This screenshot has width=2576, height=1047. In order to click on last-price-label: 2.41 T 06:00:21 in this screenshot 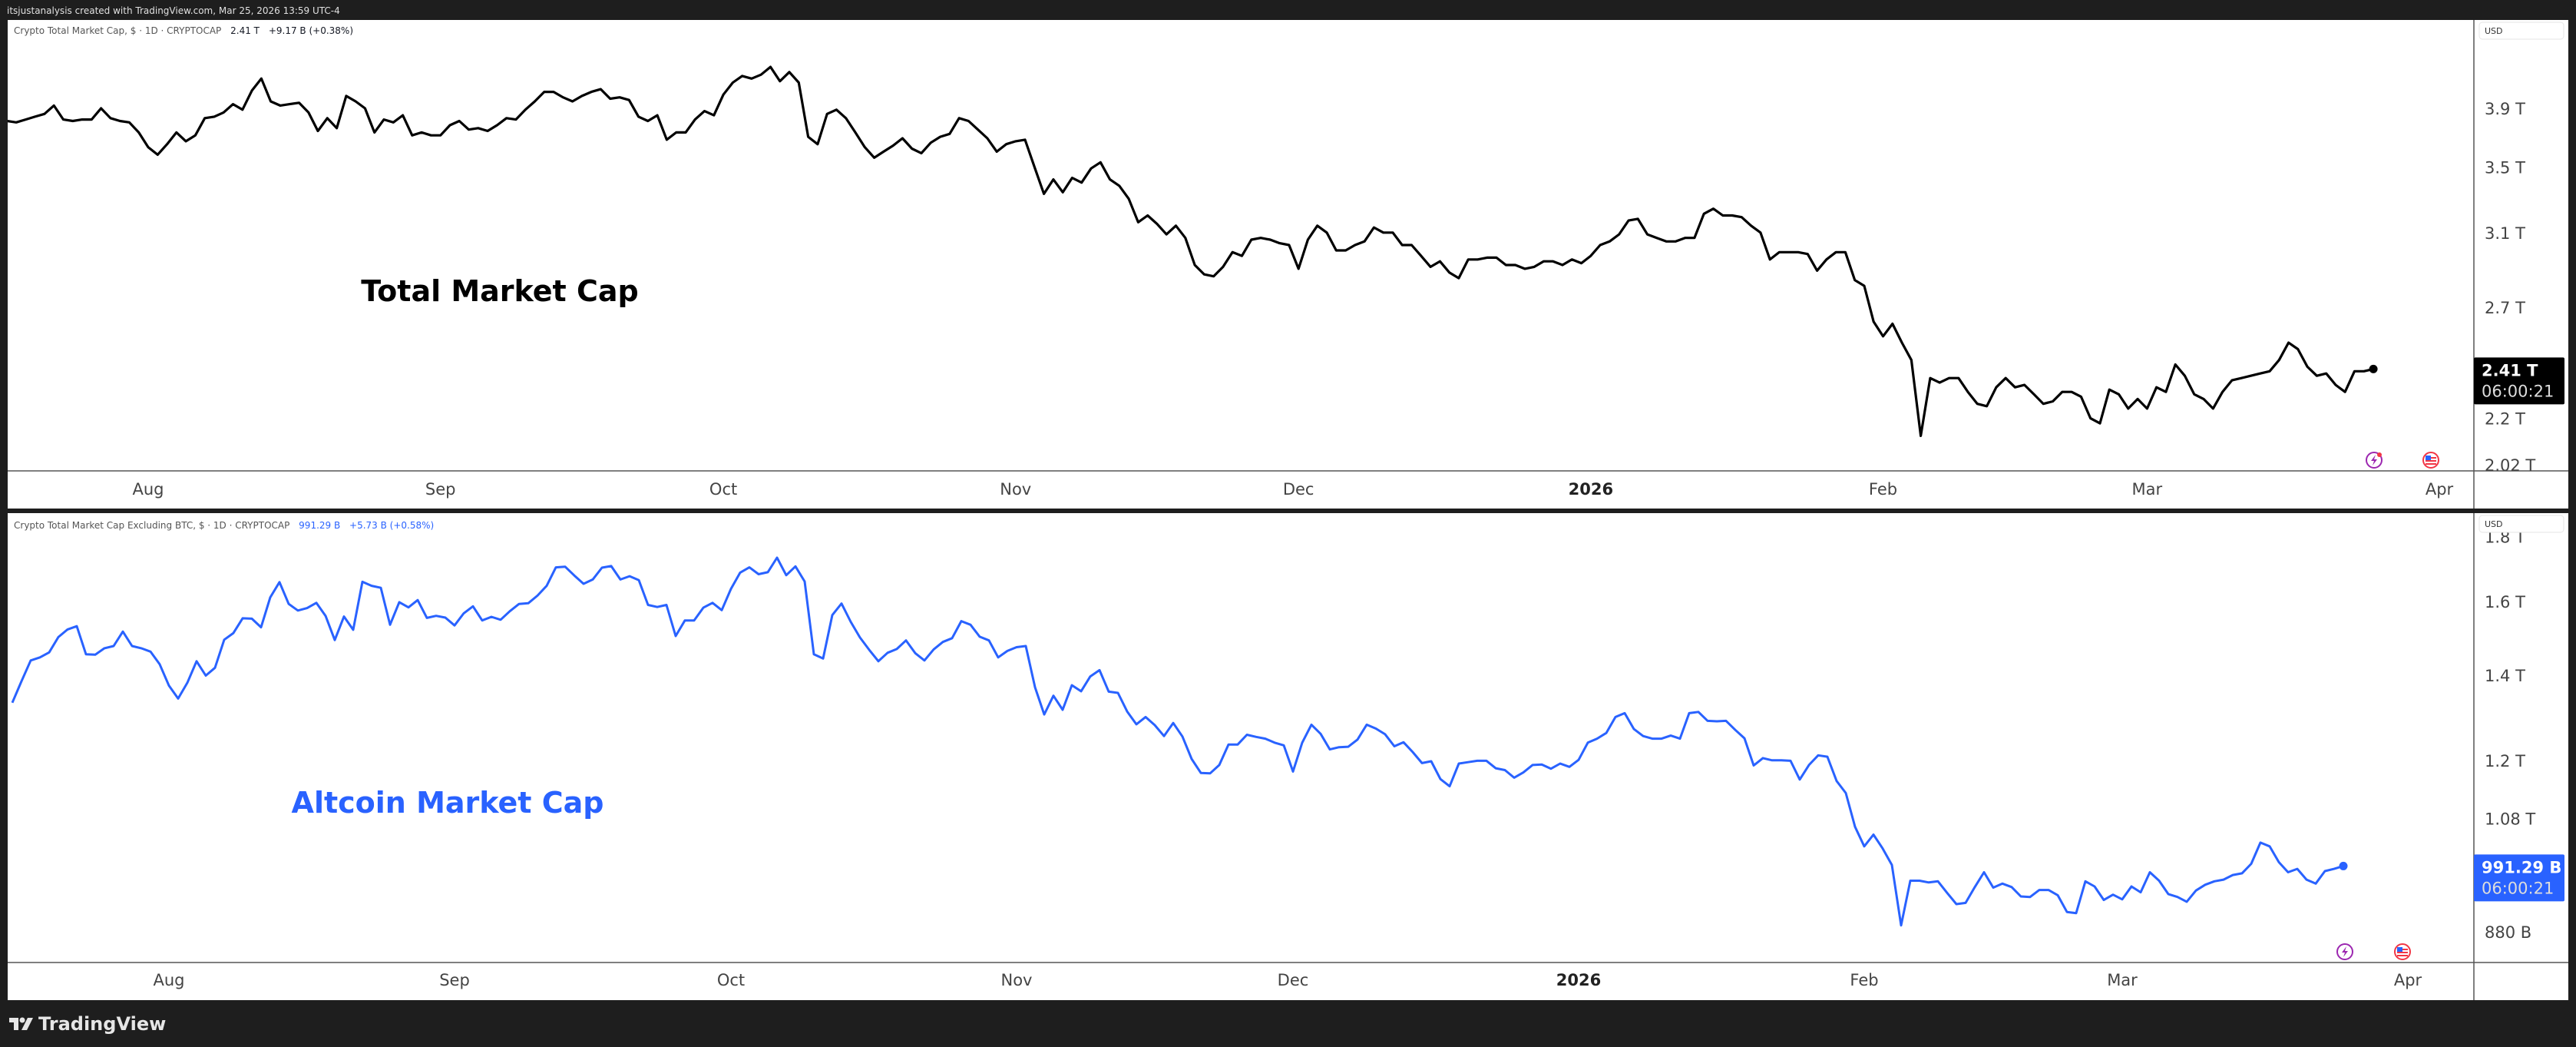, I will do `click(2519, 381)`.